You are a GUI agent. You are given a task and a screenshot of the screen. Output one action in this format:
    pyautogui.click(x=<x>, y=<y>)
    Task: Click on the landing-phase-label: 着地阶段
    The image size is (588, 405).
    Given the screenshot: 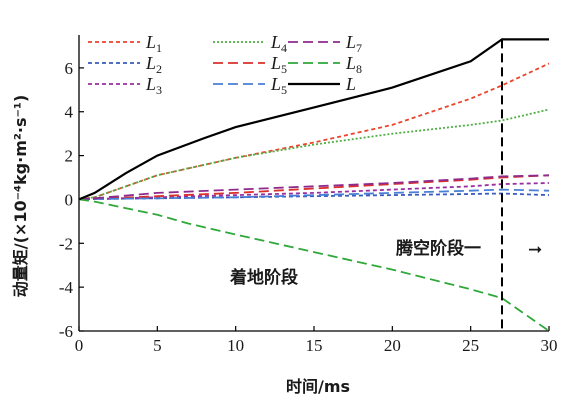 What is the action you would take?
    pyautogui.click(x=263, y=277)
    